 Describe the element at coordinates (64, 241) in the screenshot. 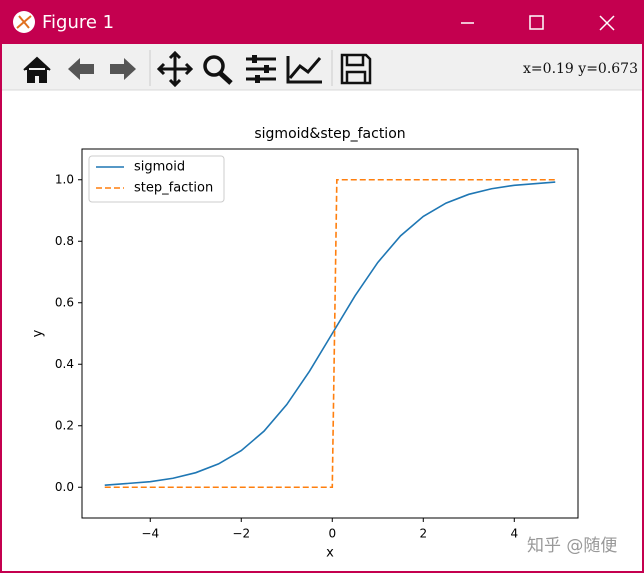

I see `y-tick-label: 0.8` at that location.